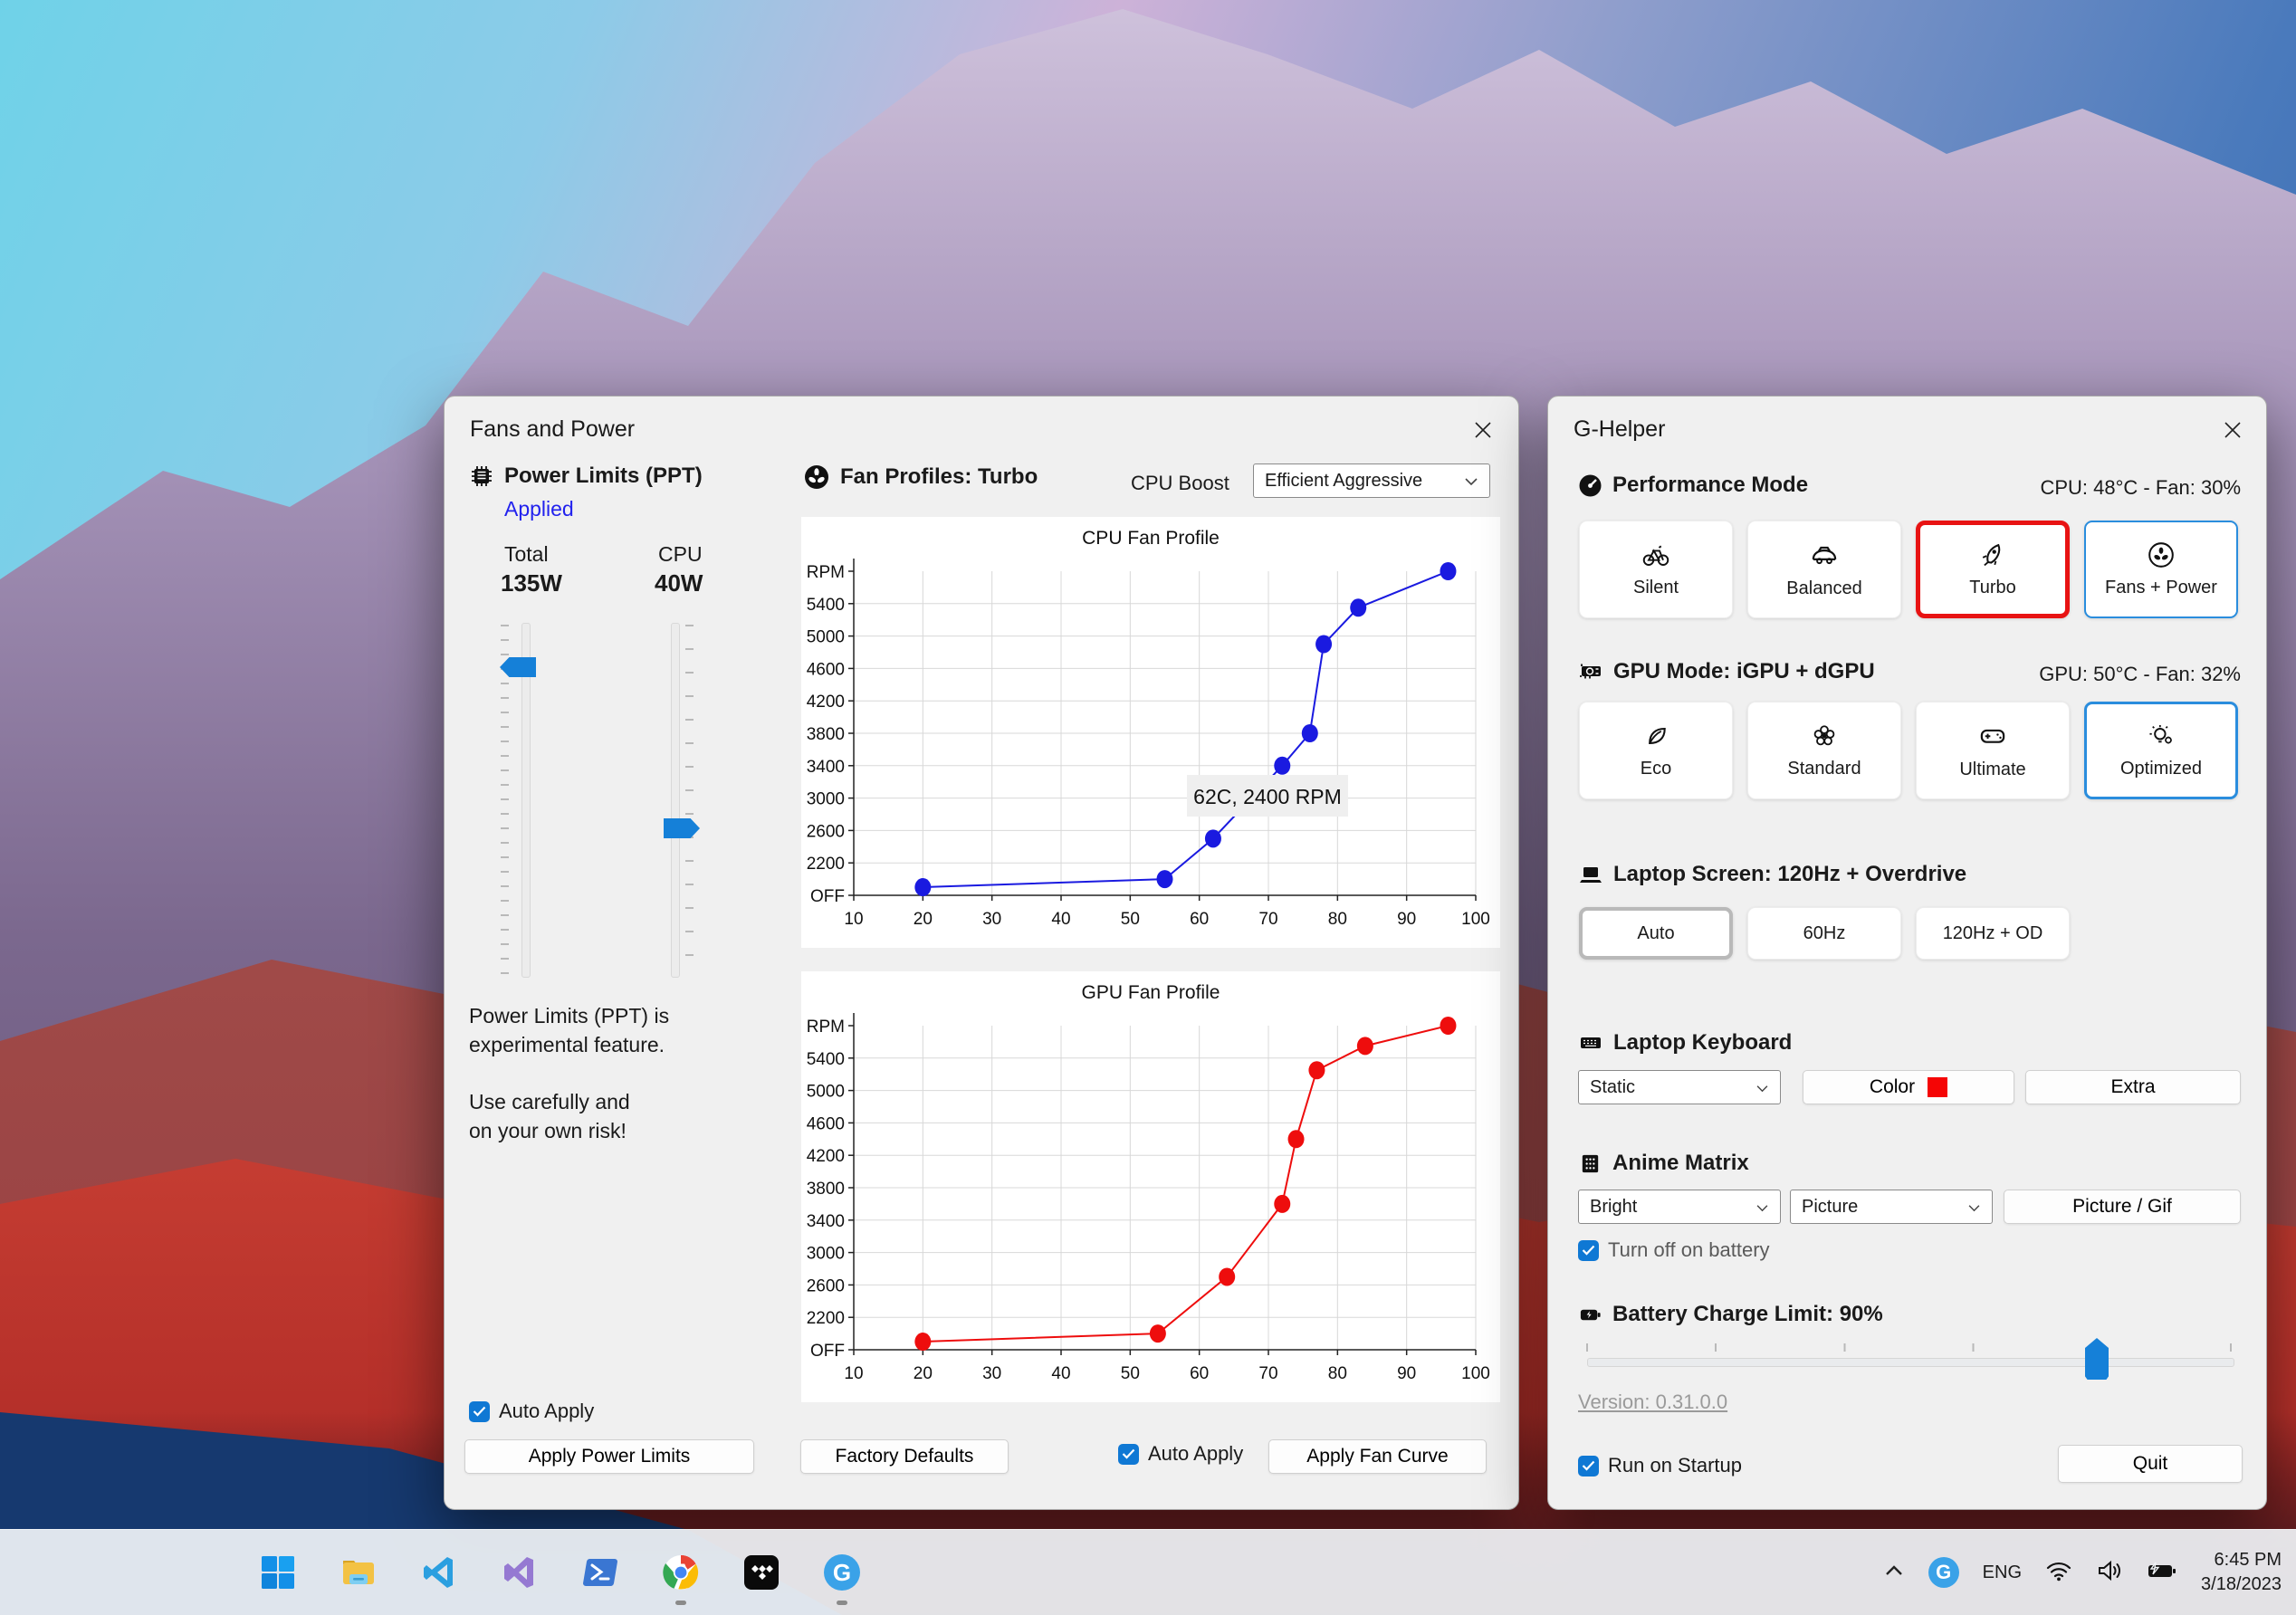  What do you see at coordinates (1894, 1572) in the screenshot?
I see `tray-chevron-up-icon` at bounding box center [1894, 1572].